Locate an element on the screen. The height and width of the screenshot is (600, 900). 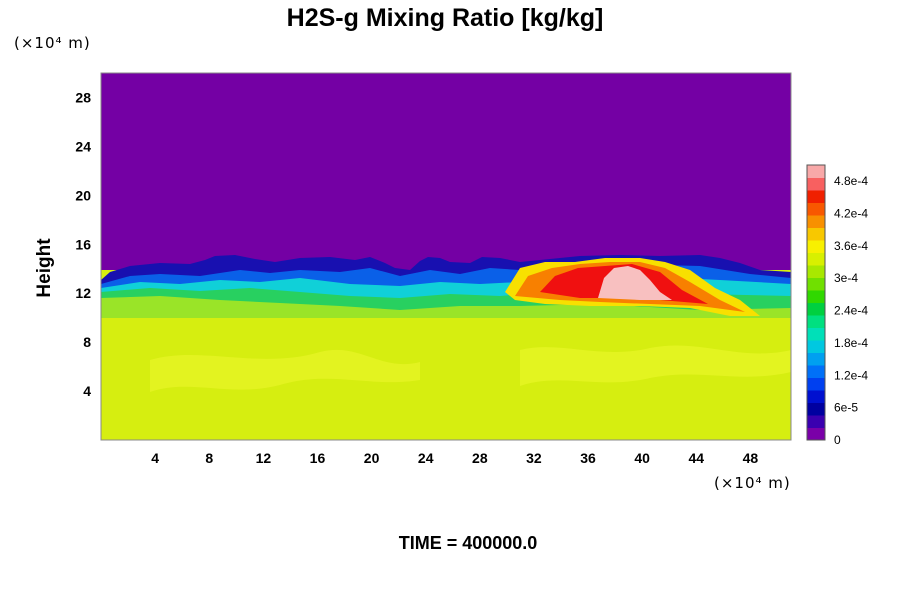
y-tick-label: 8 is located at coordinates (87, 342).